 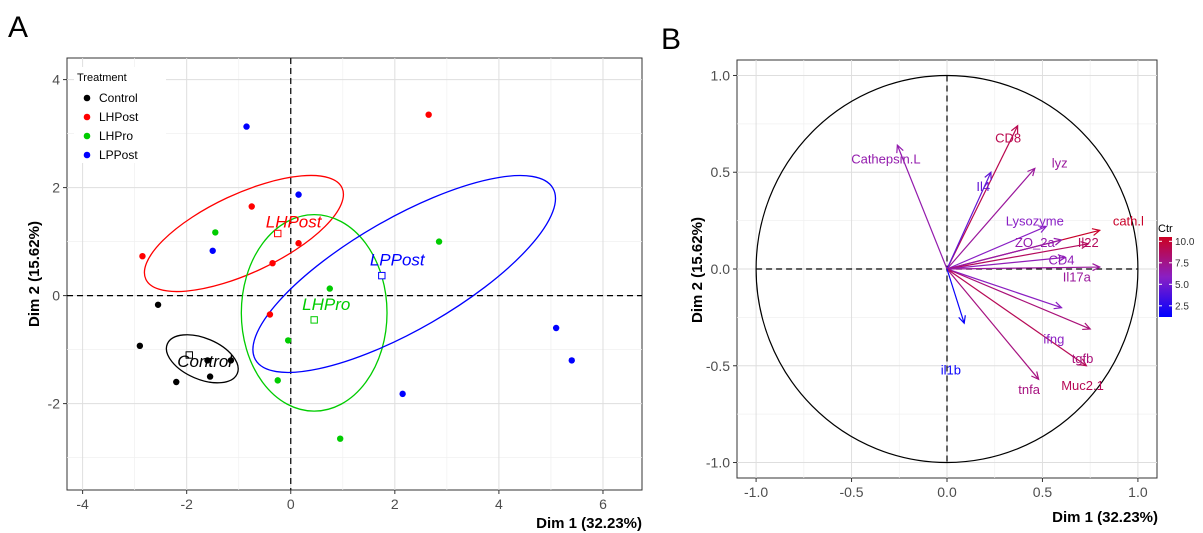 I want to click on y-tick-label: -1.0, so click(x=718, y=463).